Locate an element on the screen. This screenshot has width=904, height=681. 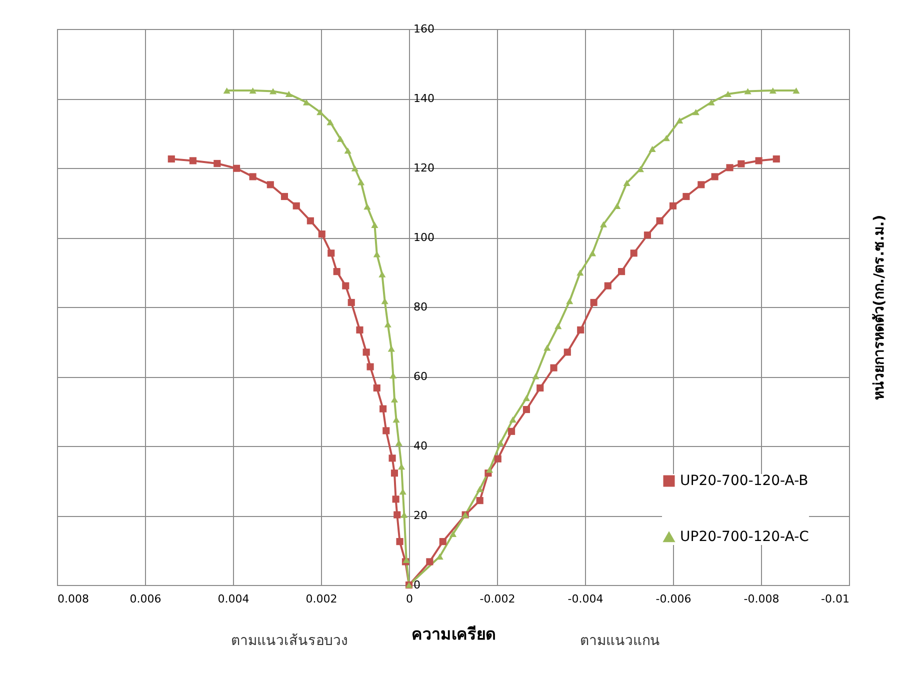
x-tick-label: 0.008 is located at coordinates (73, 599).